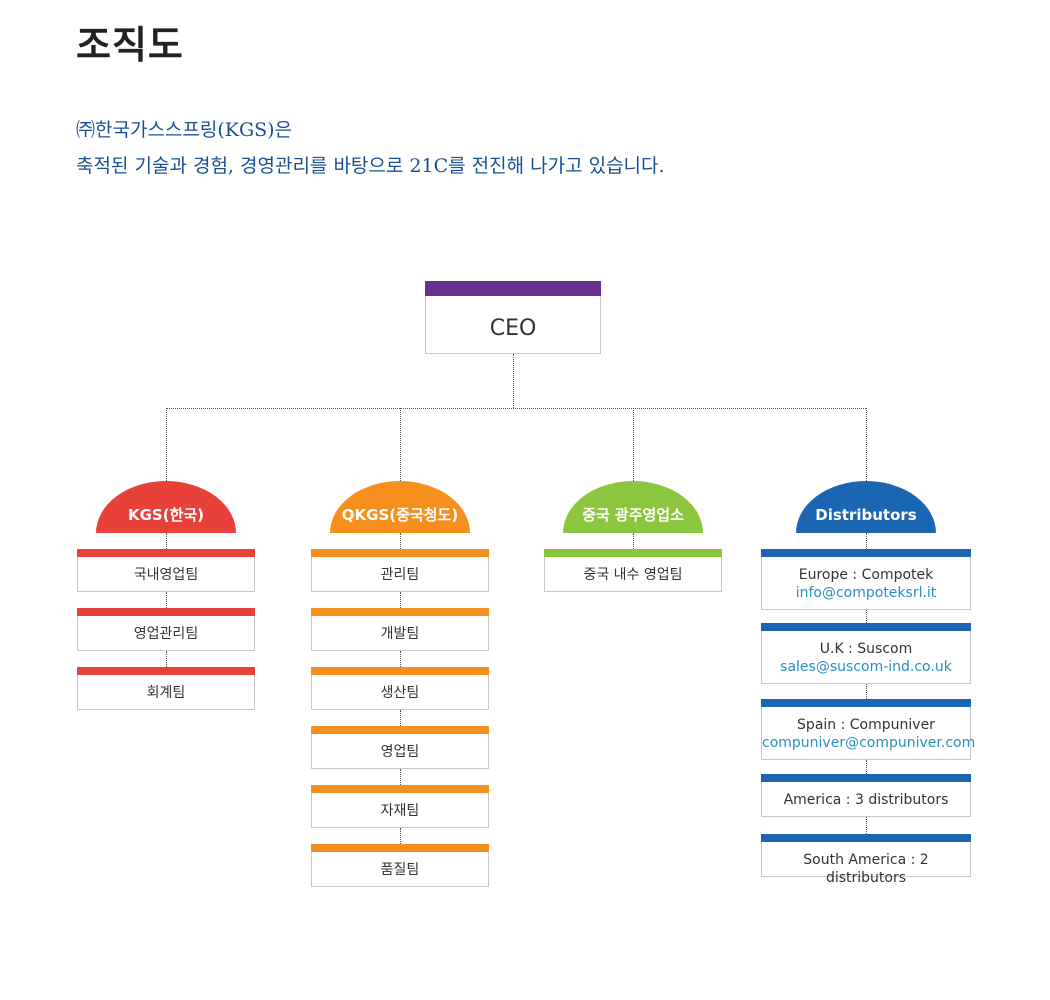 This screenshot has width=1050, height=1000. What do you see at coordinates (400, 575) in the screenshot?
I see `qkgs-item-label: 관리팀` at bounding box center [400, 575].